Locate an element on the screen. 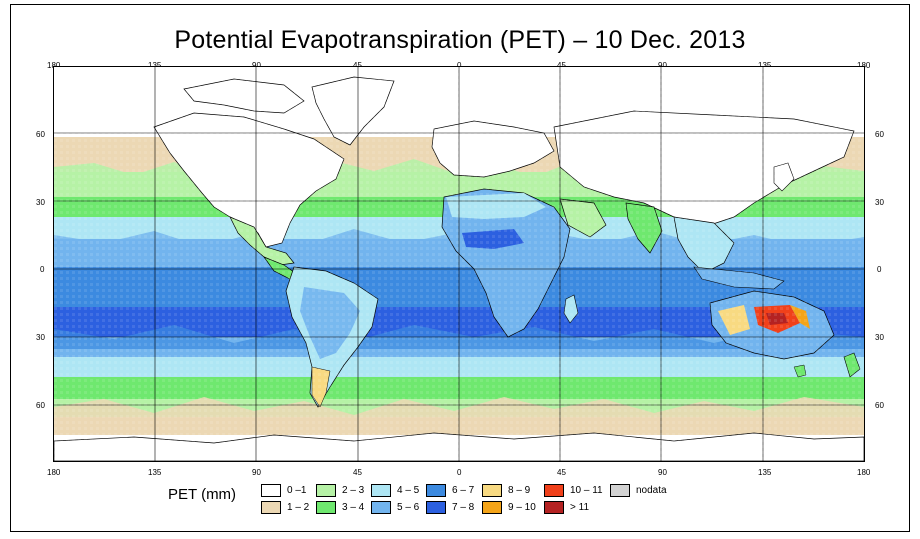 The height and width of the screenshot is (539, 920). legend-item-4-5: 4 – 5 is located at coordinates (395, 490).